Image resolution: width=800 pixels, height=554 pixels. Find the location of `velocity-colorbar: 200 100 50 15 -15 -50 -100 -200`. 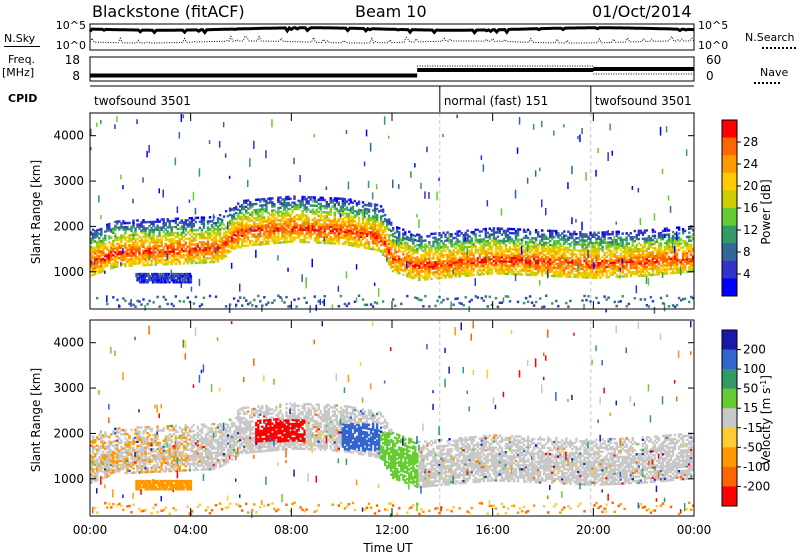

velocity-colorbar: 200 100 50 15 -15 -50 -100 -200 is located at coordinates (745, 418).